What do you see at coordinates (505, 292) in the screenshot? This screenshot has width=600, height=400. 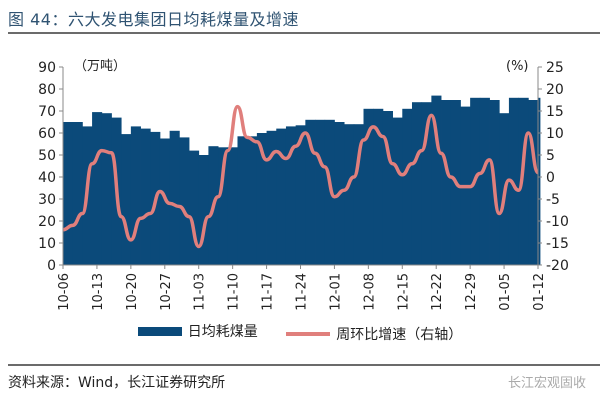 I see `x-tick-label: 01-05` at bounding box center [505, 292].